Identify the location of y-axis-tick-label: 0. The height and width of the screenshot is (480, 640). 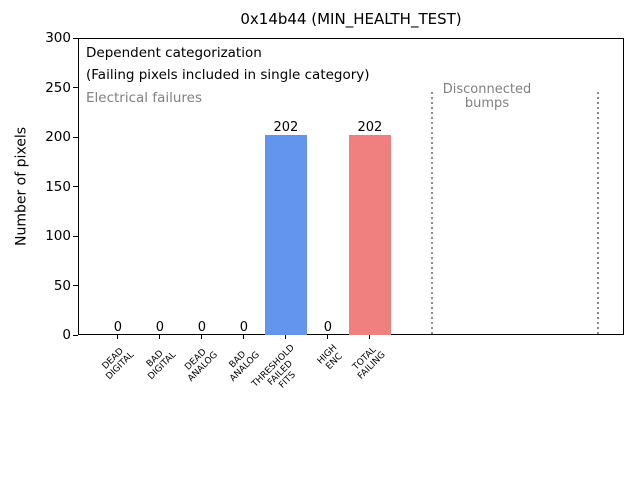
(66, 335).